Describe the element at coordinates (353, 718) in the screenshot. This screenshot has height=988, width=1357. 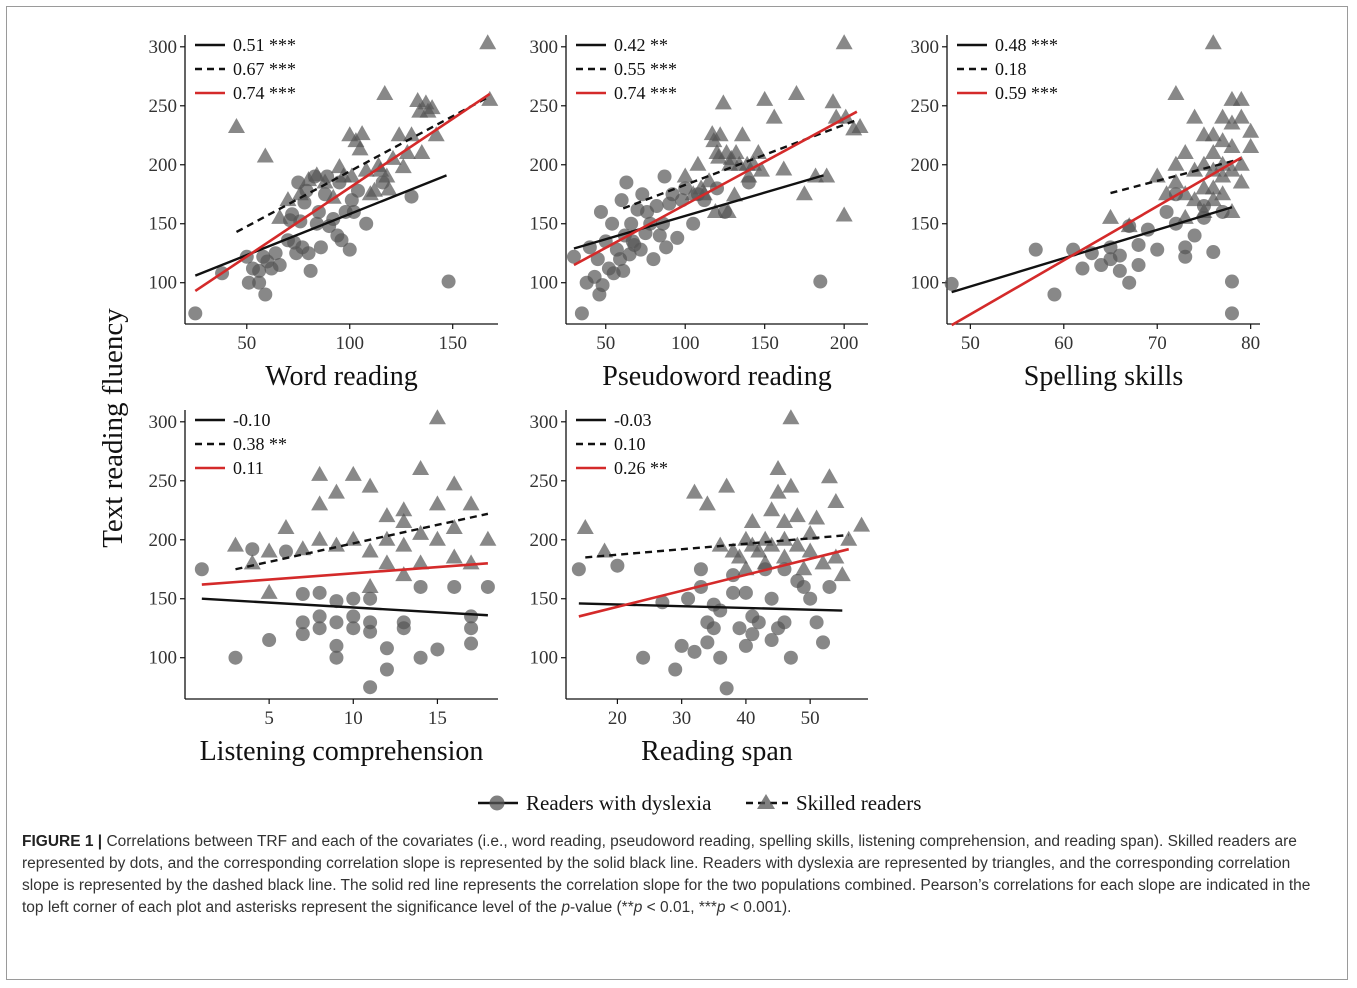
I see `x-tick-label: 10` at that location.